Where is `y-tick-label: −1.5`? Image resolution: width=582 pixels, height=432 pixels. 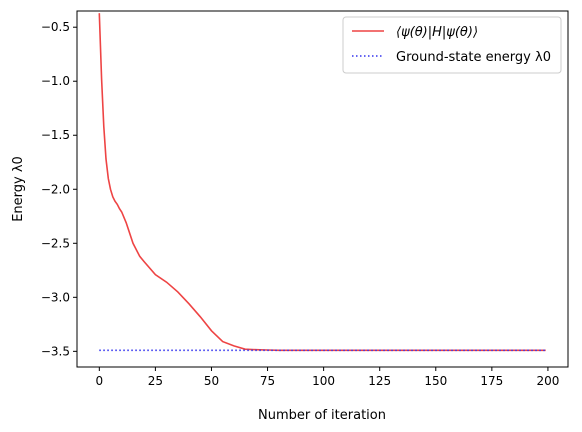
y-tick-label: −1.5 is located at coordinates (55, 135).